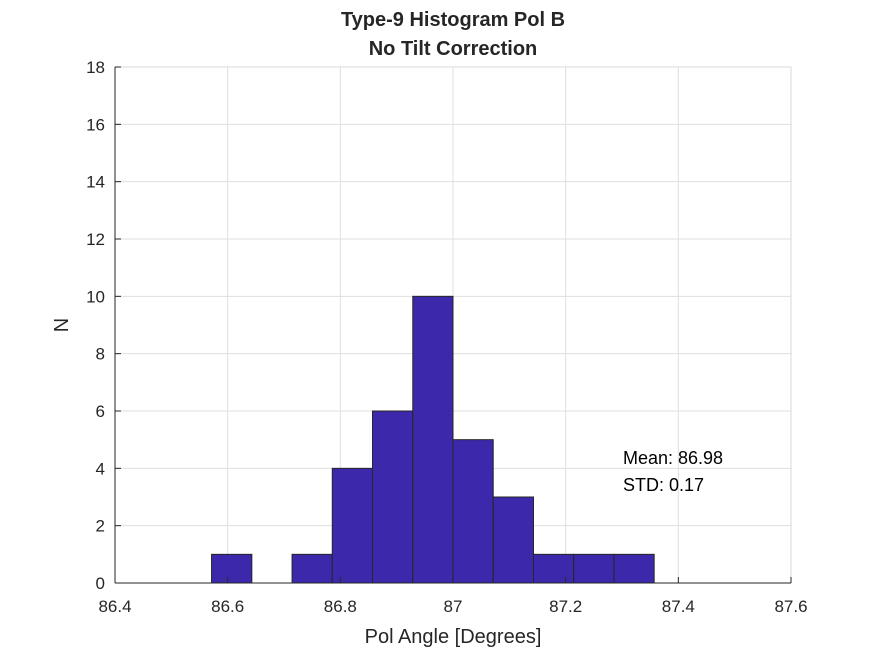 This screenshot has height=656, width=875. I want to click on y-tick-label: 18, so click(95, 67).